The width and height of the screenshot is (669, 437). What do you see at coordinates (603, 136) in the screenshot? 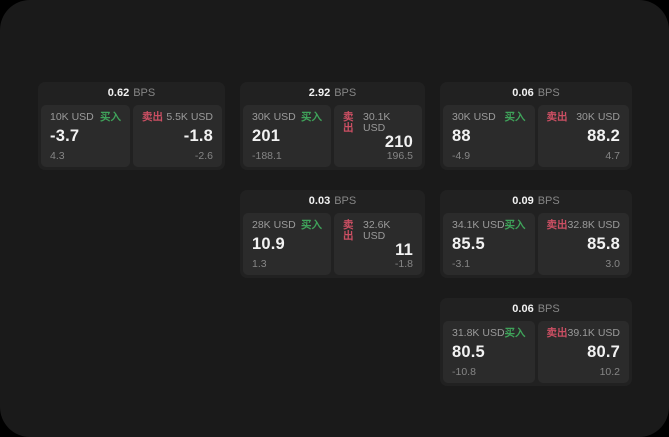
I see `sell-price: 88.2` at bounding box center [603, 136].